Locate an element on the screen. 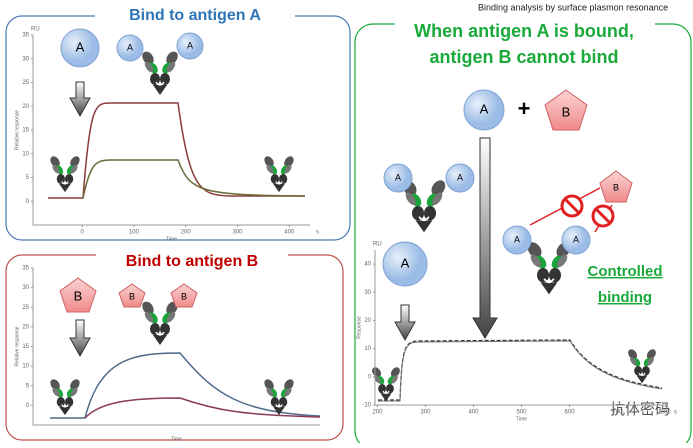  plus: + is located at coordinates (524, 108).